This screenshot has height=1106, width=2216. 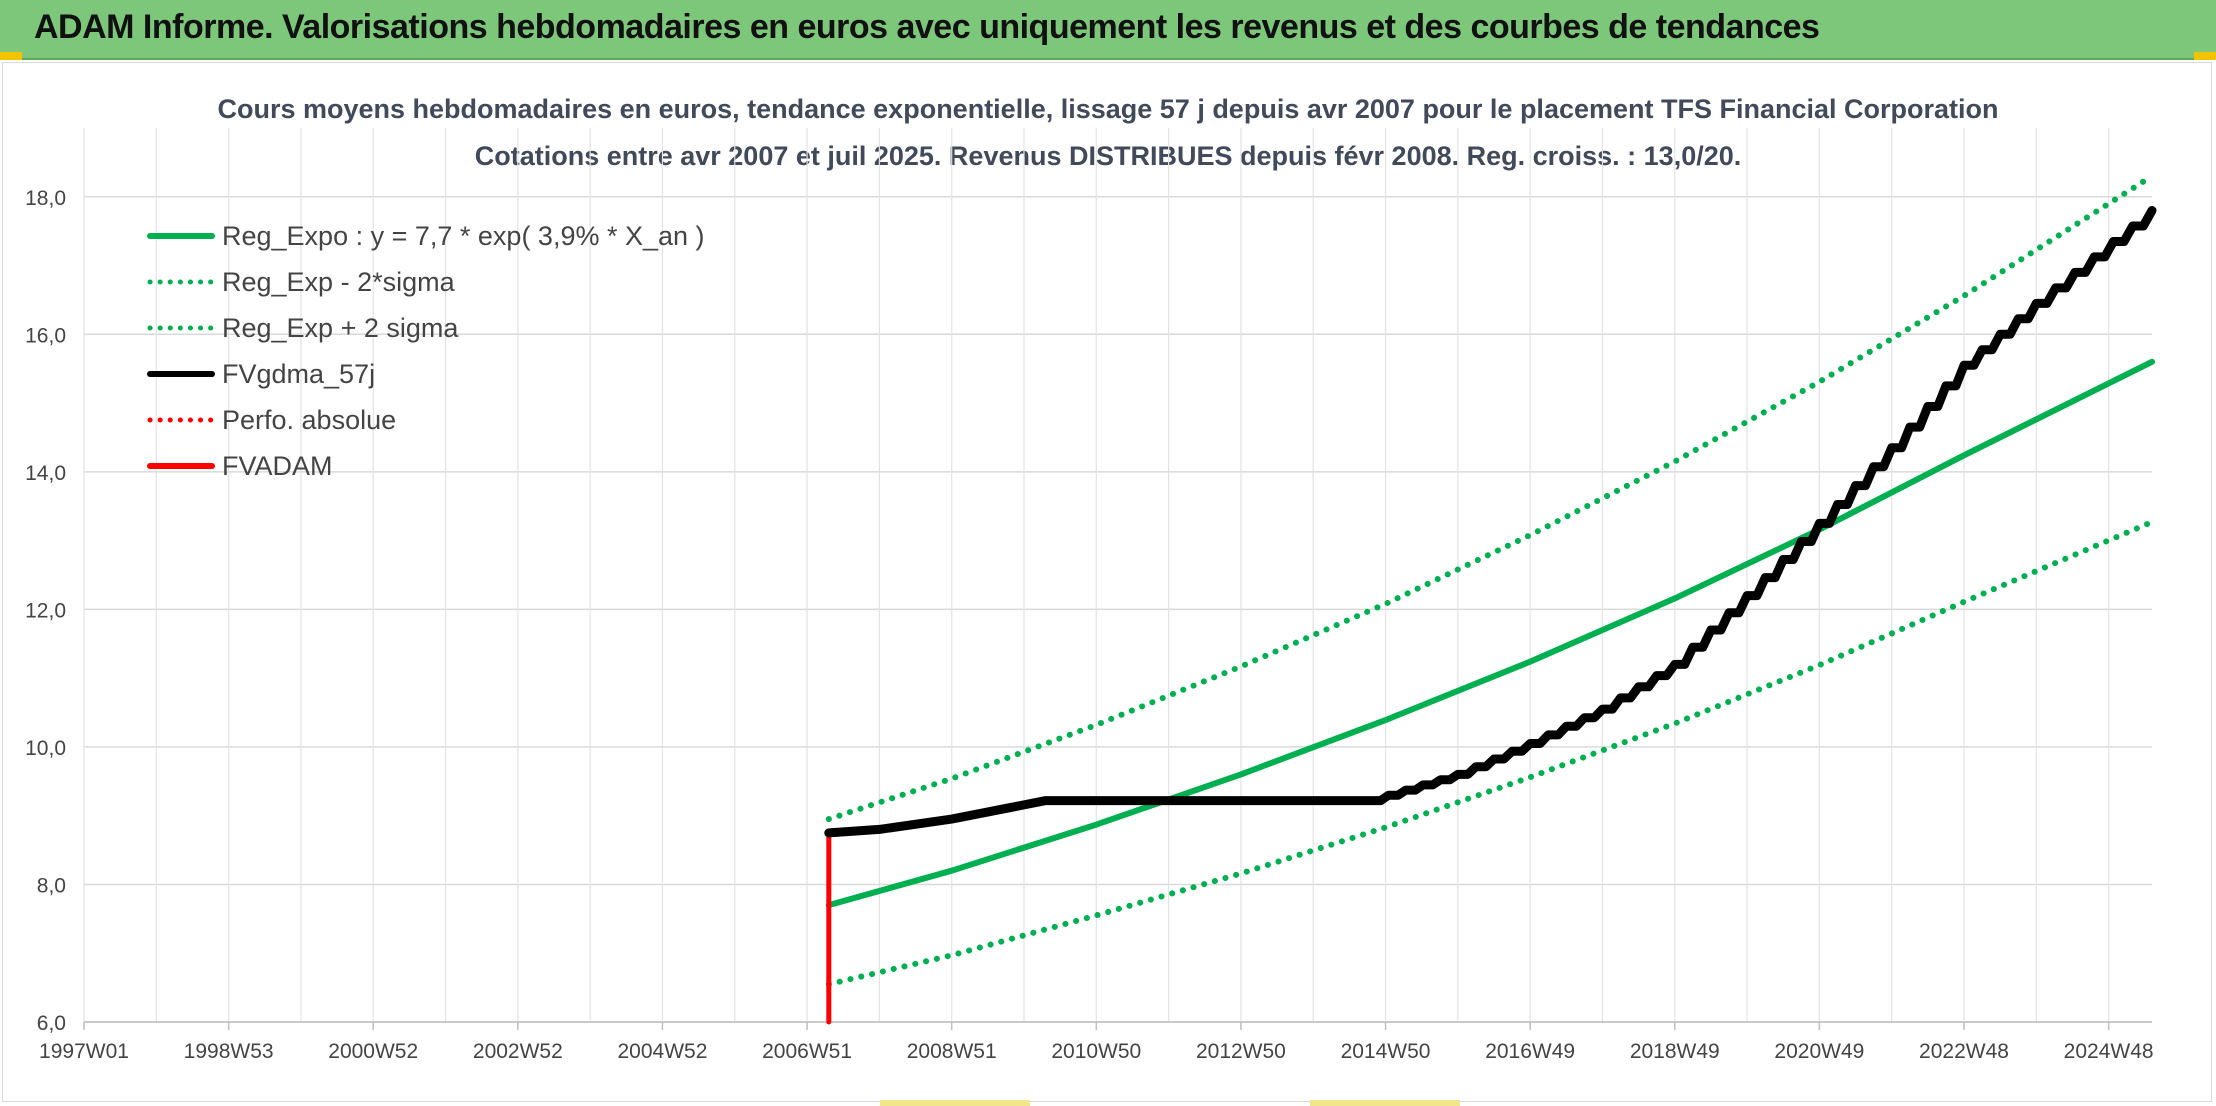 I want to click on y-tick-label: 10,0, so click(x=45, y=748).